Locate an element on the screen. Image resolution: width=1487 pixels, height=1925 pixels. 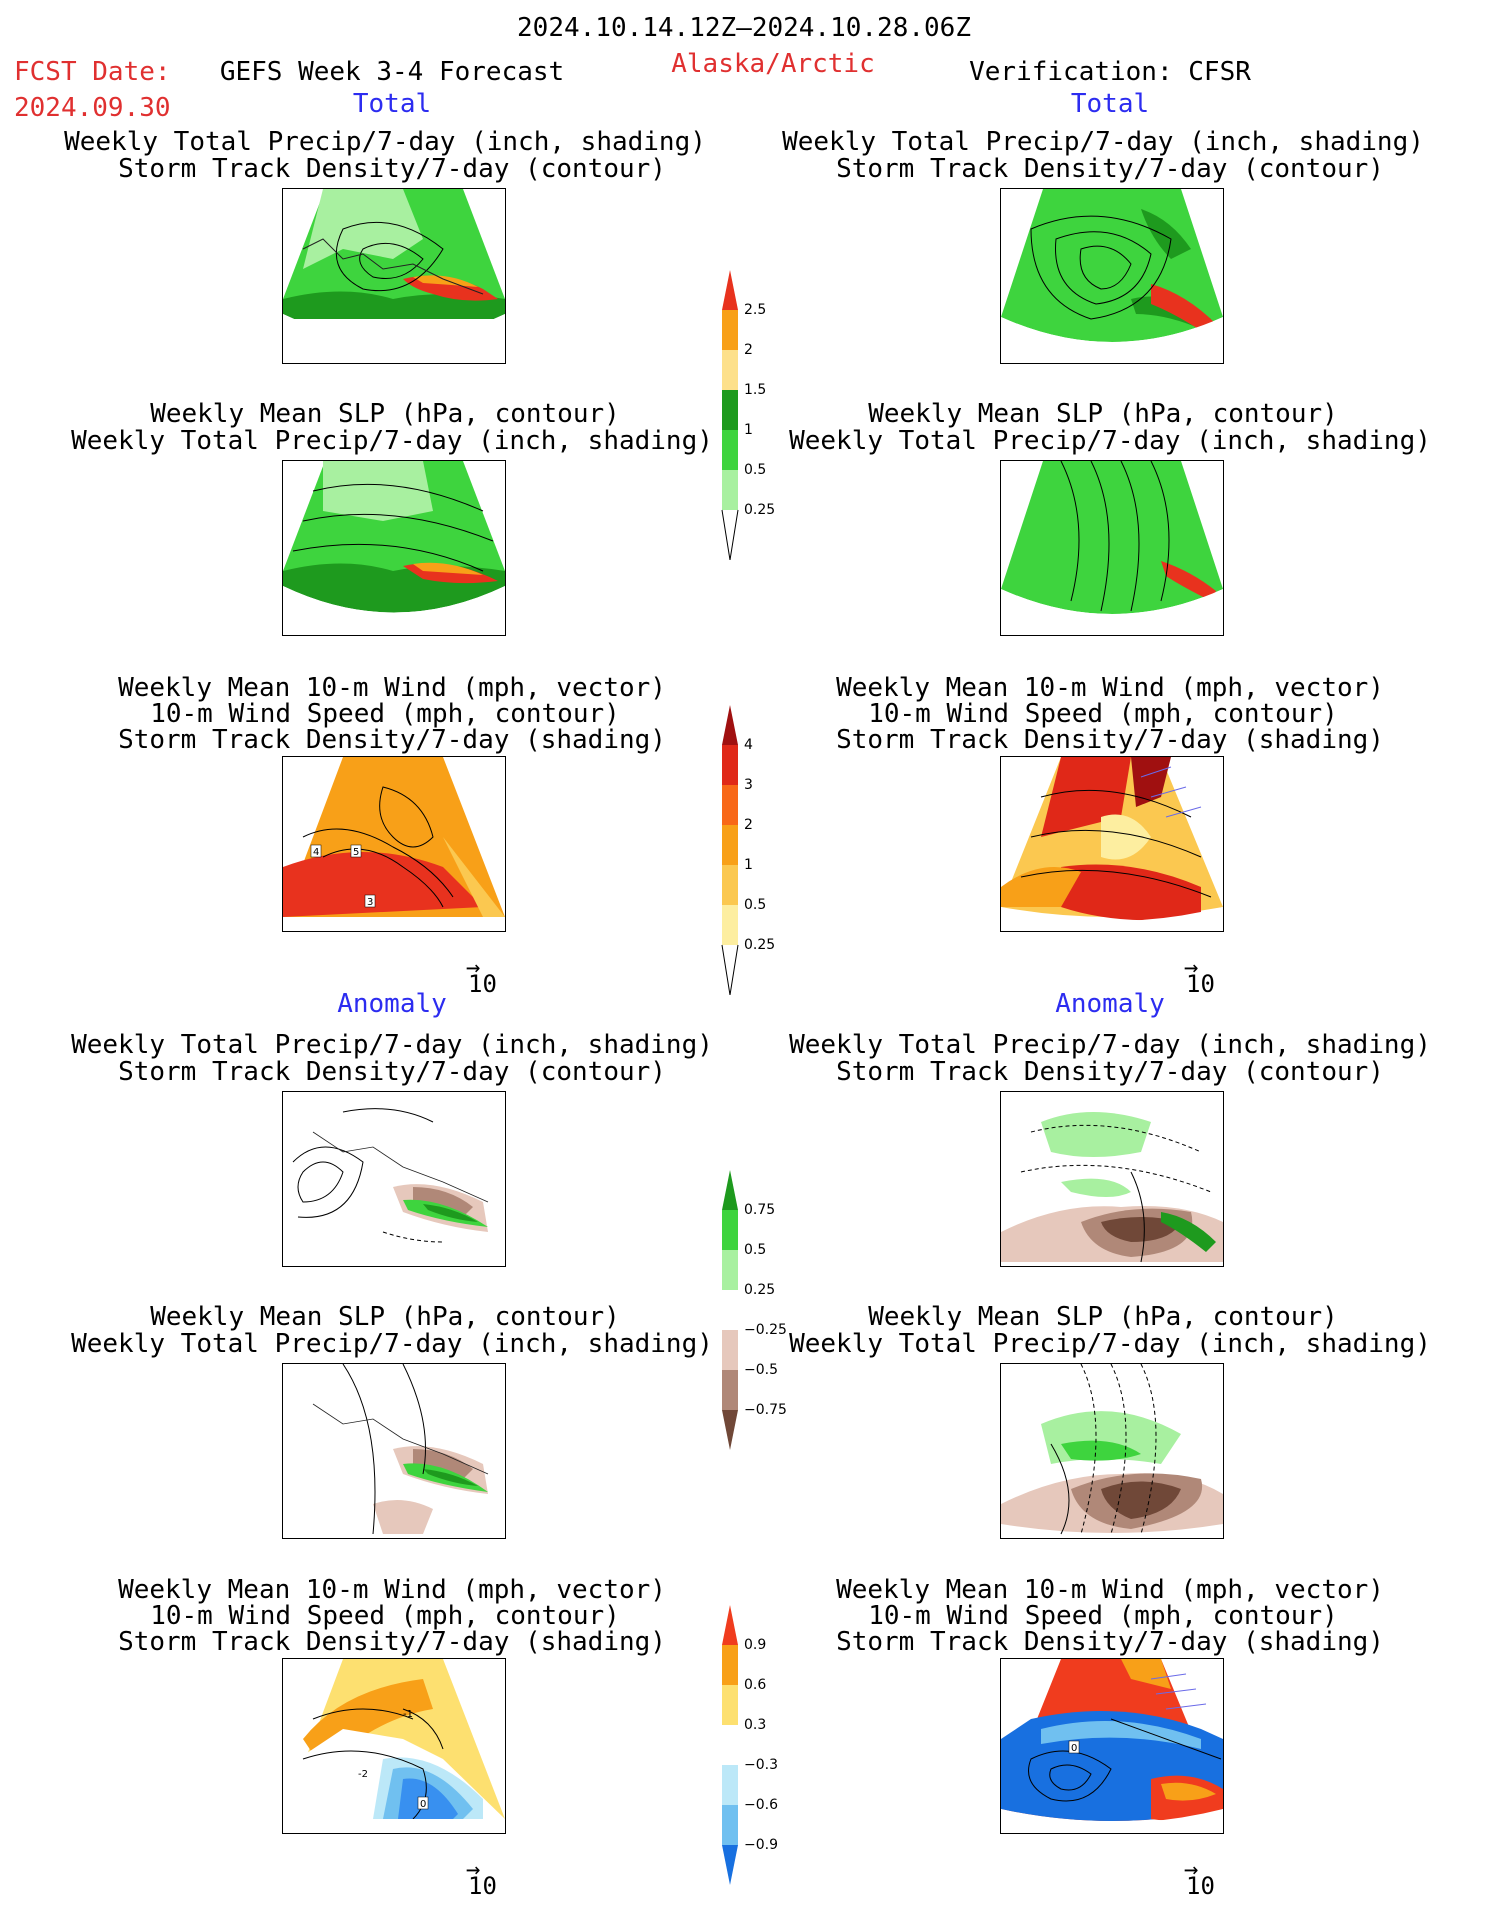
vector-scale-label-1: 10 is located at coordinates (482, 984).